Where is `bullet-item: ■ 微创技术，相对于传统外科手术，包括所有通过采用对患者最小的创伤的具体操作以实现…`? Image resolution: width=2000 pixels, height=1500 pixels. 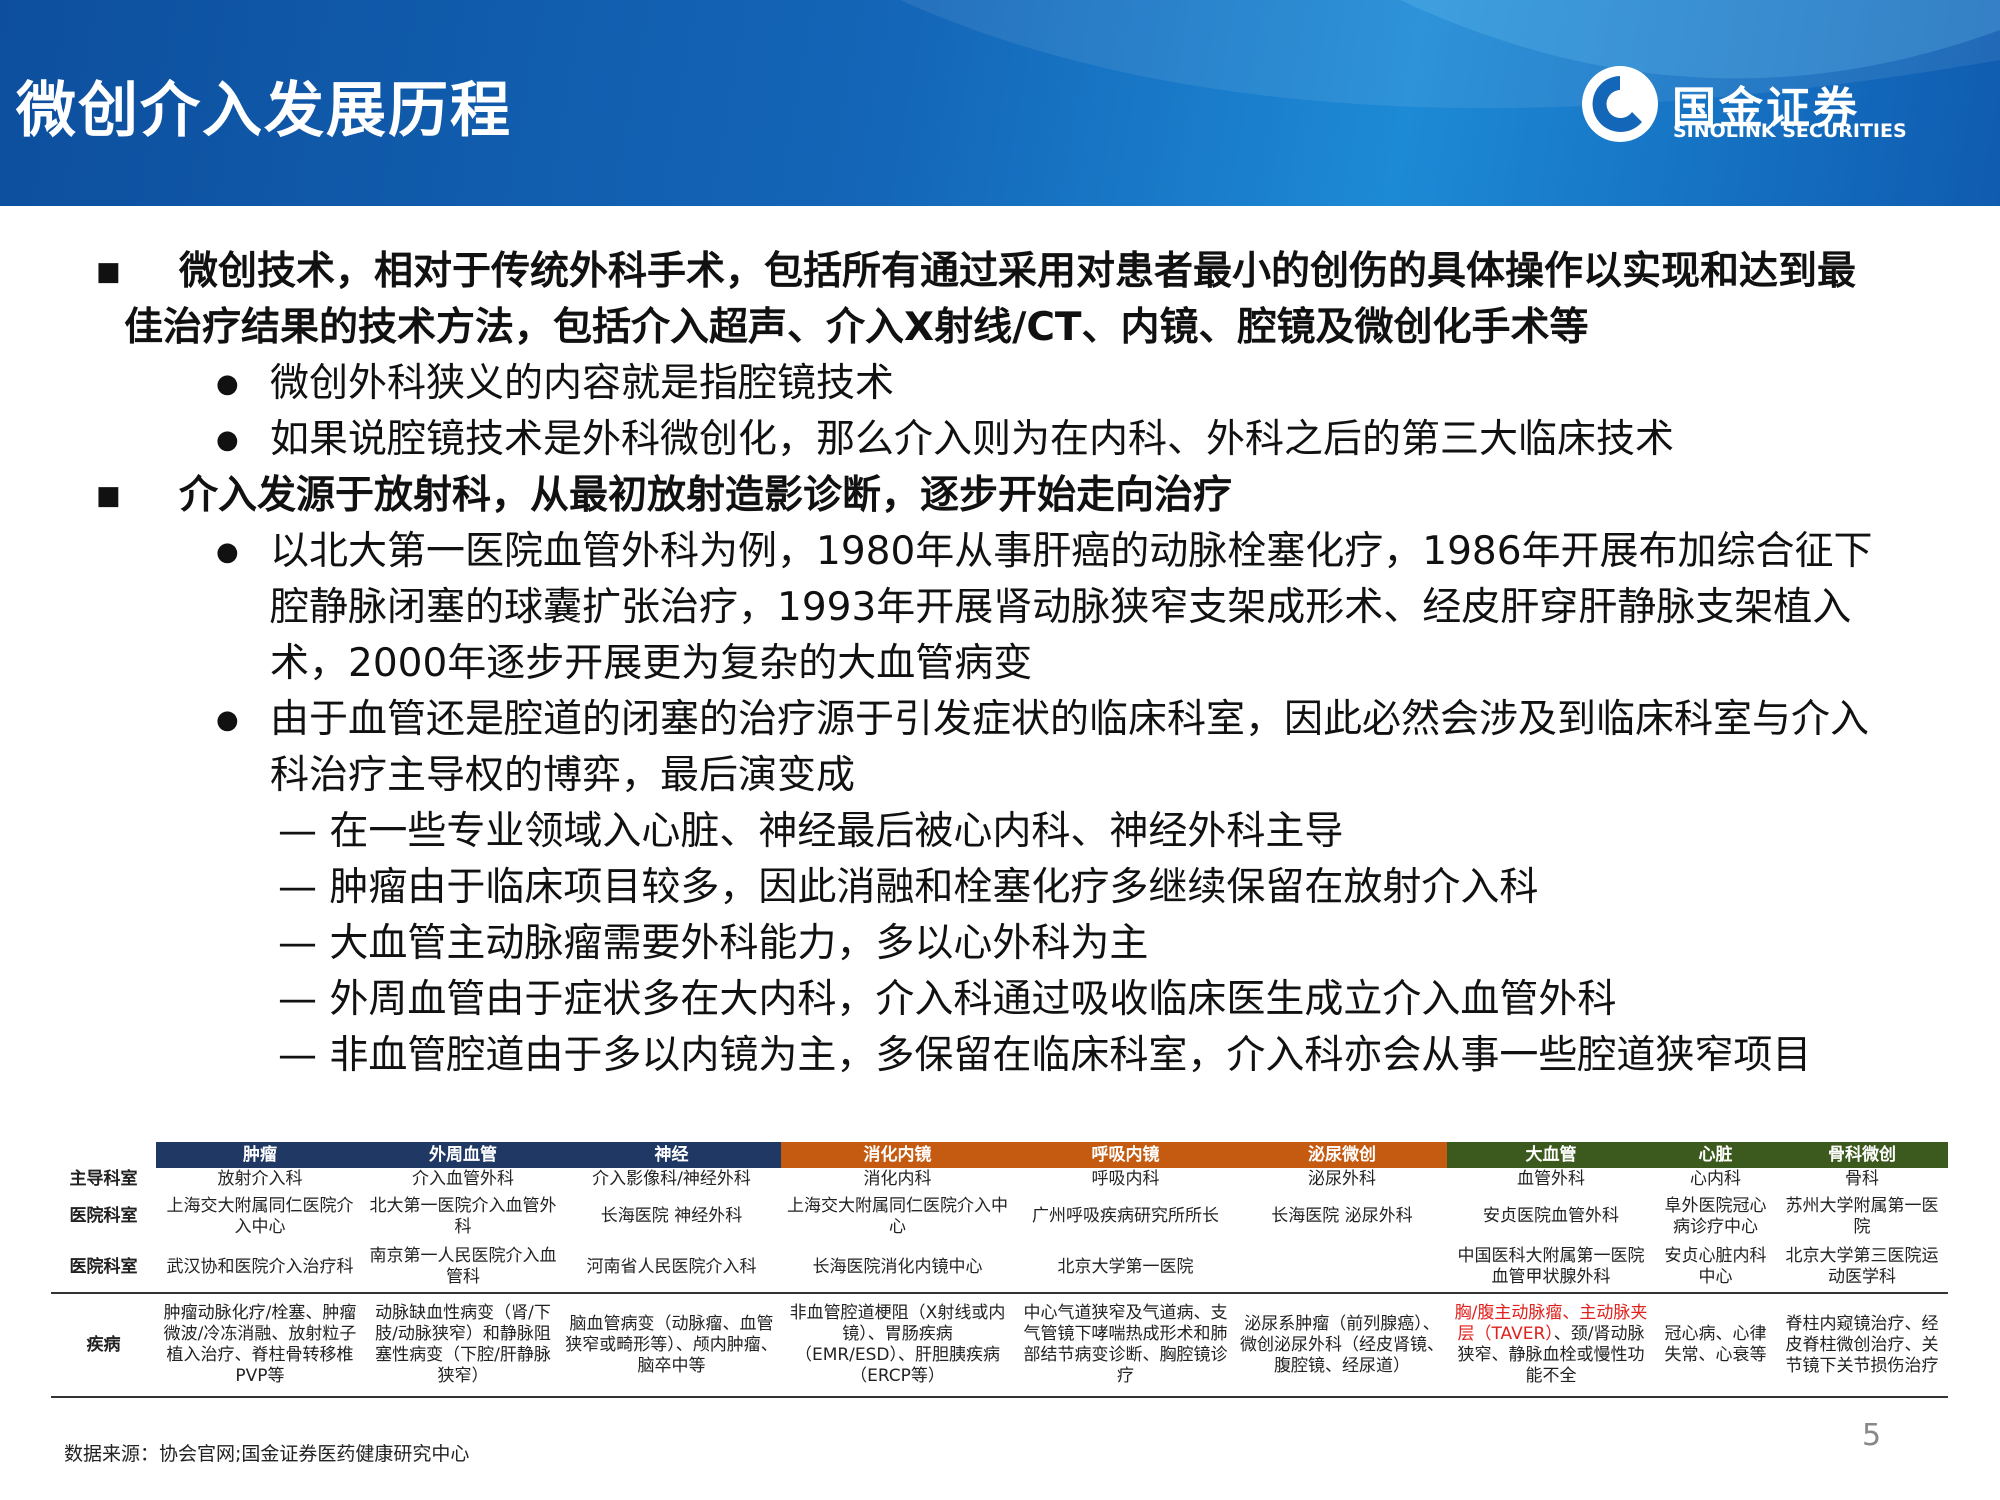 bullet-item: ■ 微创技术，相对于传统外科手术，包括所有通过采用对患者最小的创伤的具体操作以实现… is located at coordinates (993, 300).